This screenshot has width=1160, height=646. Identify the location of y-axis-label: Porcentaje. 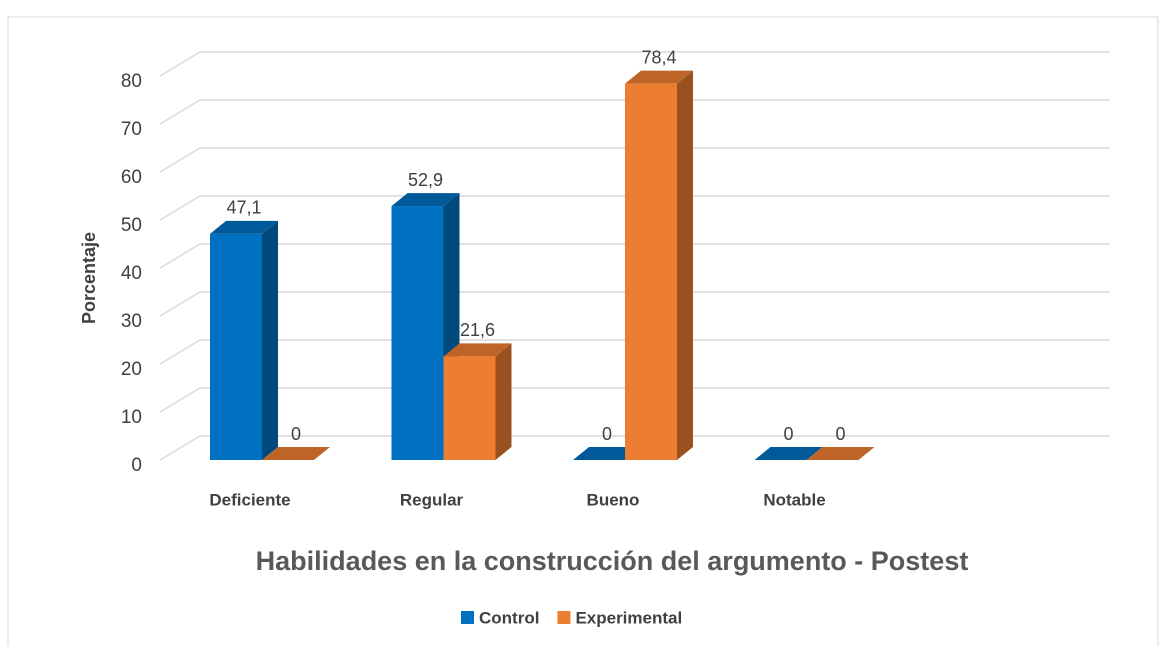
(89, 278).